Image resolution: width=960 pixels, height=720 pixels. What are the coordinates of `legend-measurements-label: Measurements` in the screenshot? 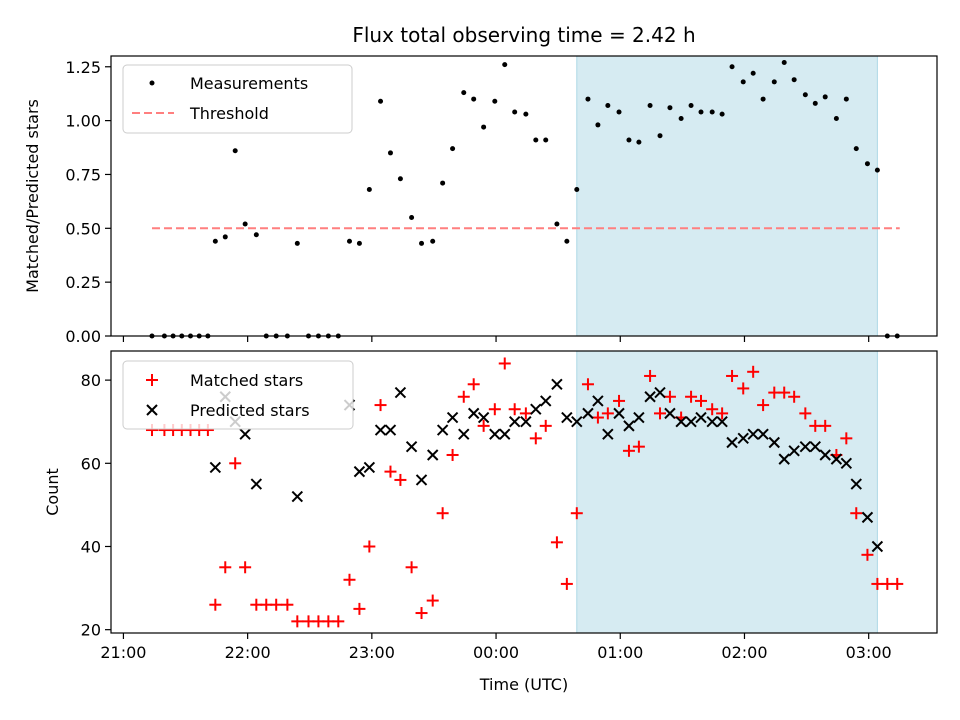 It's located at (249, 83).